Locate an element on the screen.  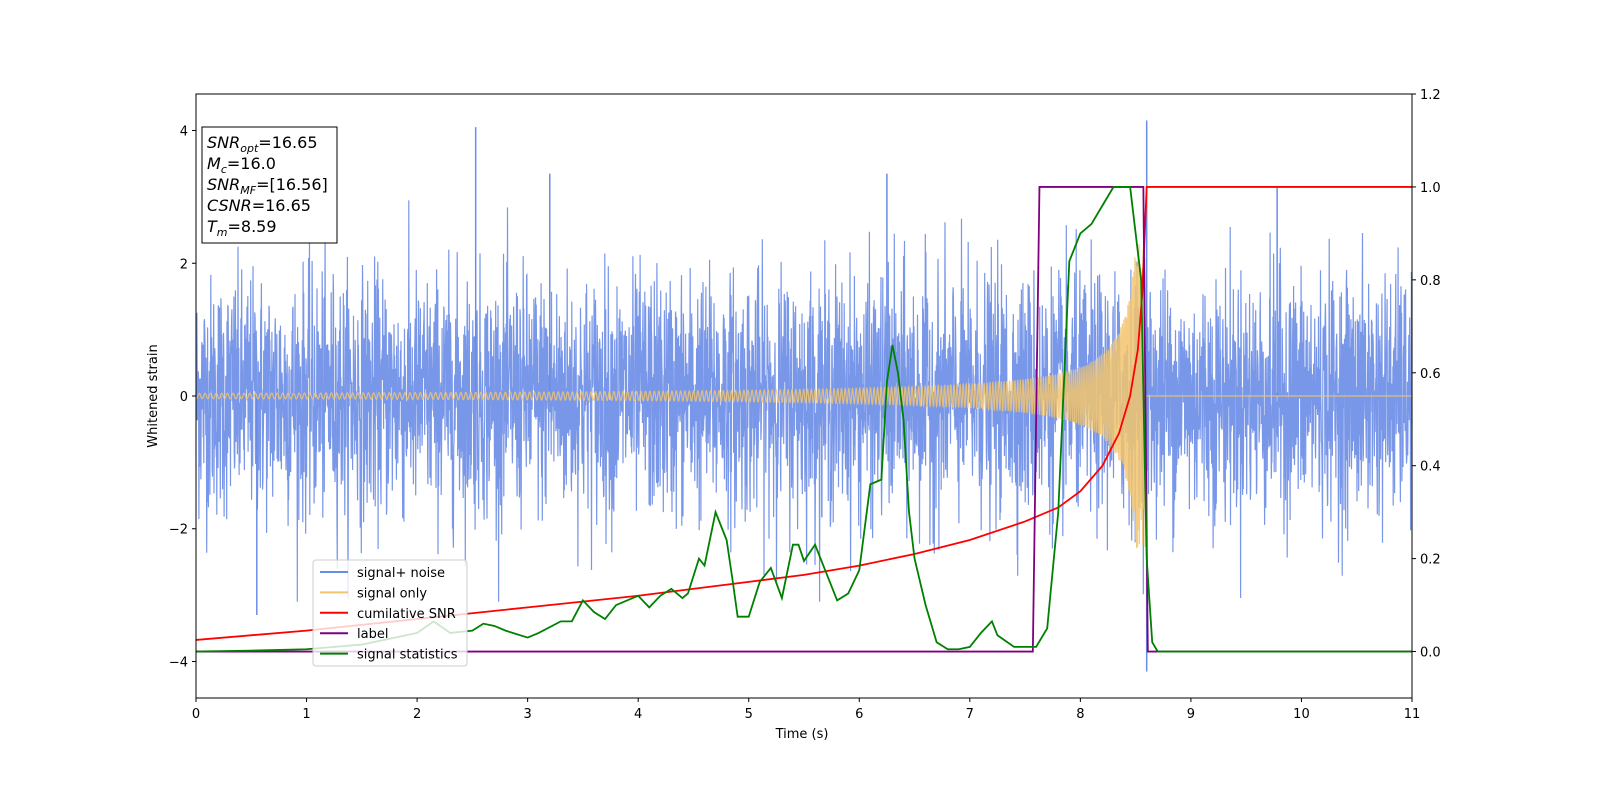
y-tick-label: 2 is located at coordinates (184, 264).